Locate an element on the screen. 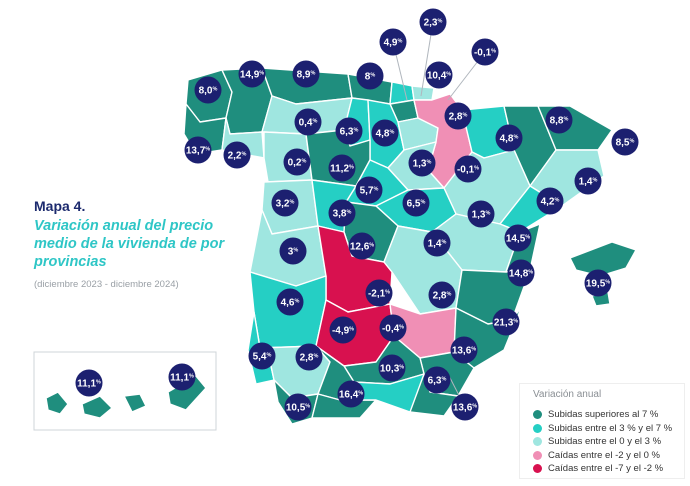 The width and height of the screenshot is (690, 486). value-bubble-sevilla: 2,8% is located at coordinates (309, 357).